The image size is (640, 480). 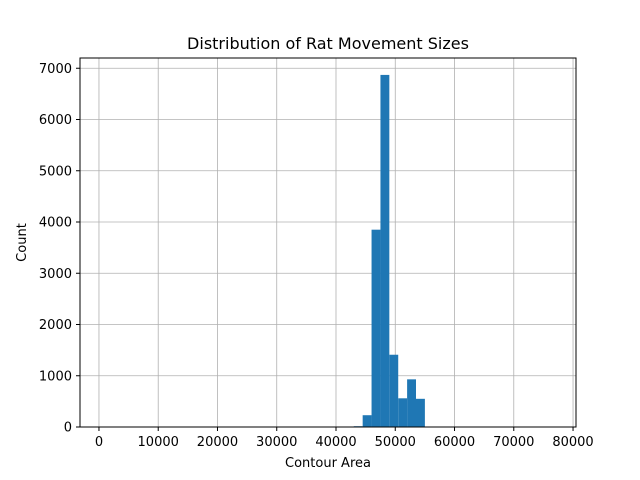 I want to click on x-tick-label: 10000, so click(x=158, y=442).